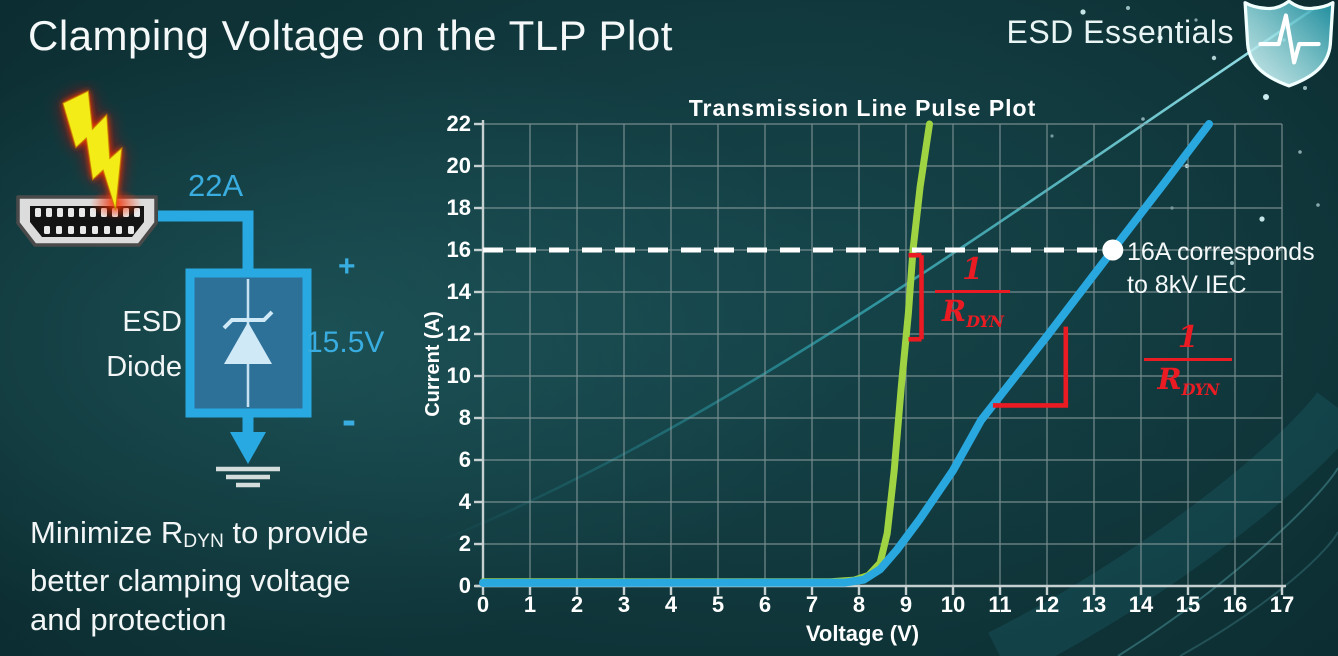 Image resolution: width=1338 pixels, height=656 pixels. Describe the element at coordinates (350, 35) in the screenshot. I see `page-title: Clamping Voltage on the TLP Plot` at that location.